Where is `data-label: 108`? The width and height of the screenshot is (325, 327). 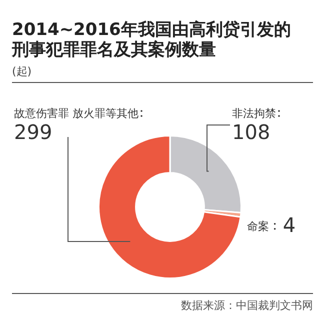 data-label: 108 is located at coordinates (251, 132).